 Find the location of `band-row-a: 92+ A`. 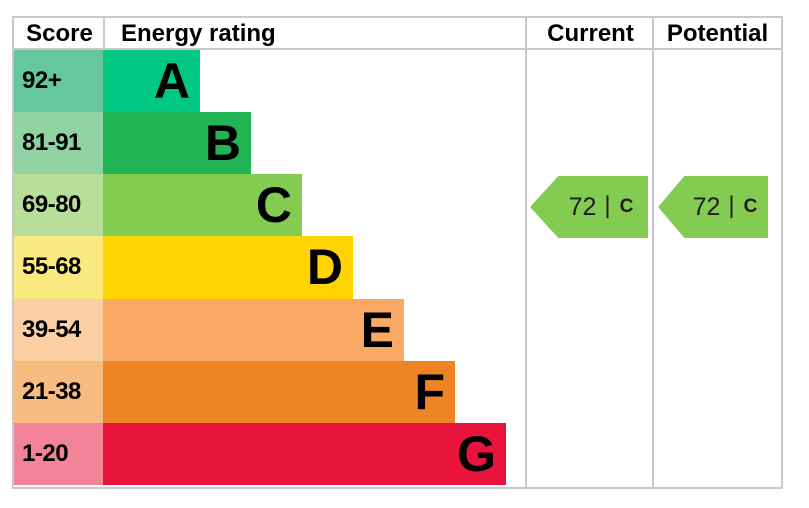

band-row-a: 92+ A is located at coordinates (397, 81).